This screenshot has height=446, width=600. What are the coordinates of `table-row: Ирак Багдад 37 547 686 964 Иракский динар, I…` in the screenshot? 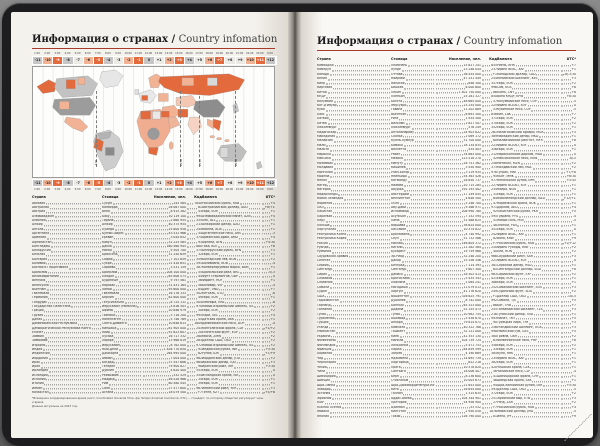 It's located at (153, 362).